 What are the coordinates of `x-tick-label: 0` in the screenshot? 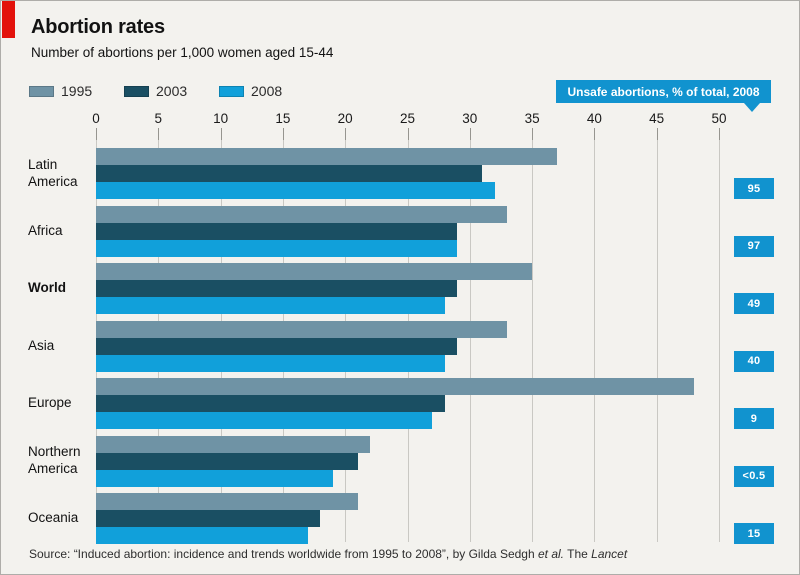 It's located at (96, 118).